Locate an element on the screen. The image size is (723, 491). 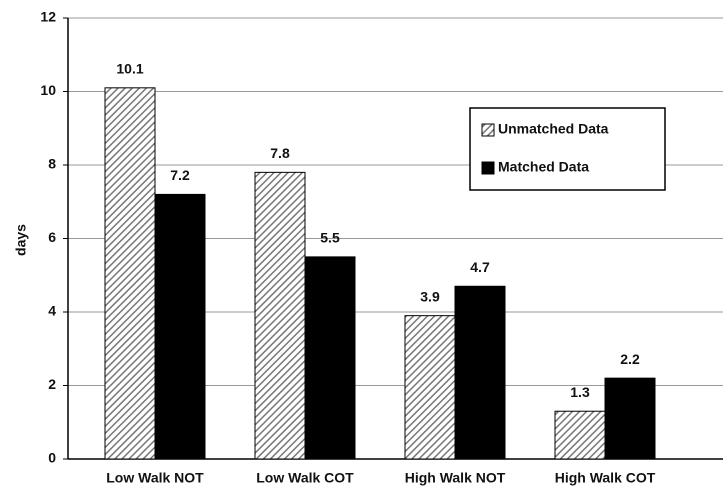
y-tick-label: 0 is located at coordinates (52, 458).